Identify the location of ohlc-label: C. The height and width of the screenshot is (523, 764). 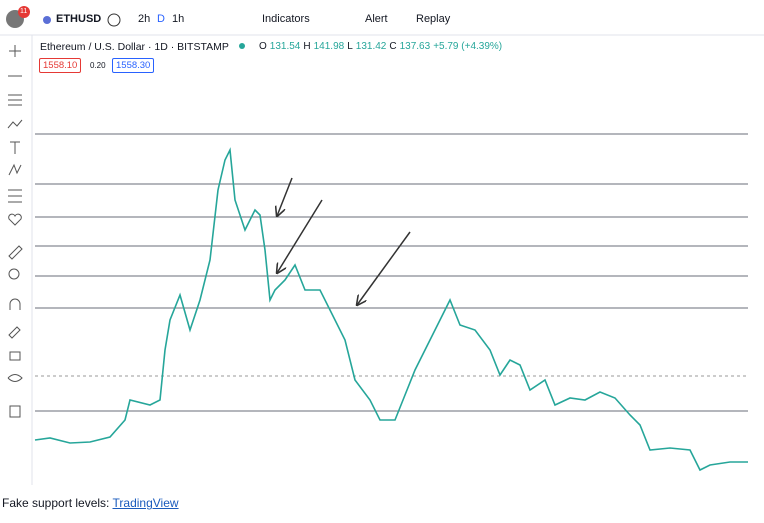
(393, 46).